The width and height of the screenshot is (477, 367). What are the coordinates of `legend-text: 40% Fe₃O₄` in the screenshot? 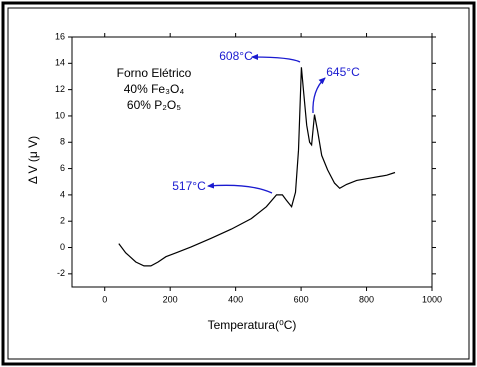 It's located at (154, 89).